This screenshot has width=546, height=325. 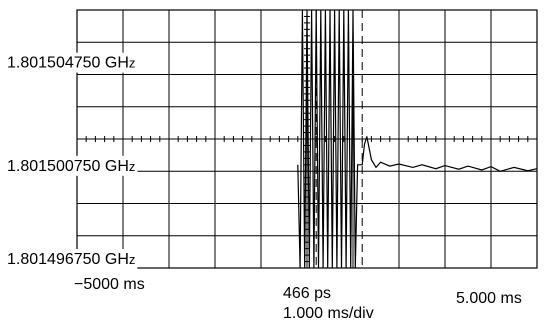 What do you see at coordinates (489, 298) in the screenshot?
I see `x-label-right: 5.000 ms` at bounding box center [489, 298].